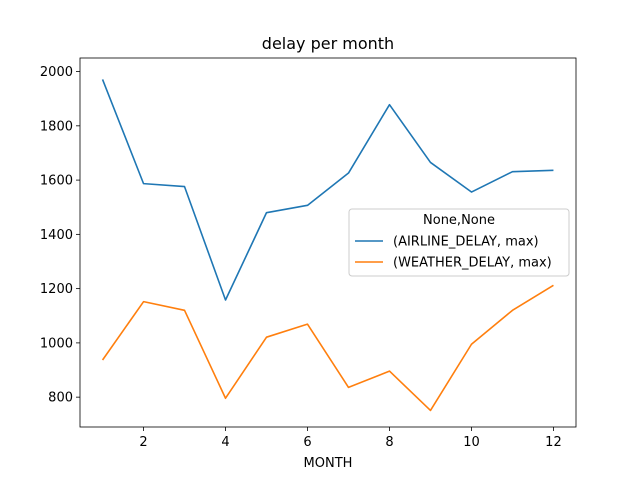 The image size is (640, 480). What do you see at coordinates (56, 235) in the screenshot?
I see `y-tick-label: 1400` at bounding box center [56, 235].